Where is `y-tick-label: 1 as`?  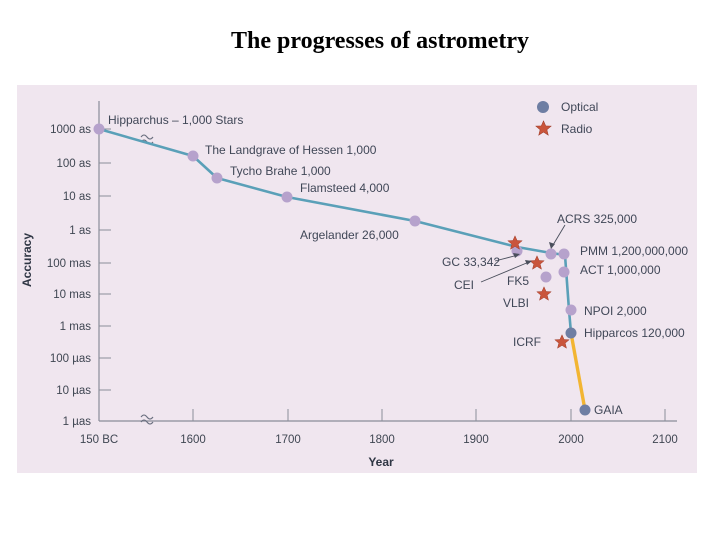 y-tick-label: 1 as is located at coordinates (80, 231).